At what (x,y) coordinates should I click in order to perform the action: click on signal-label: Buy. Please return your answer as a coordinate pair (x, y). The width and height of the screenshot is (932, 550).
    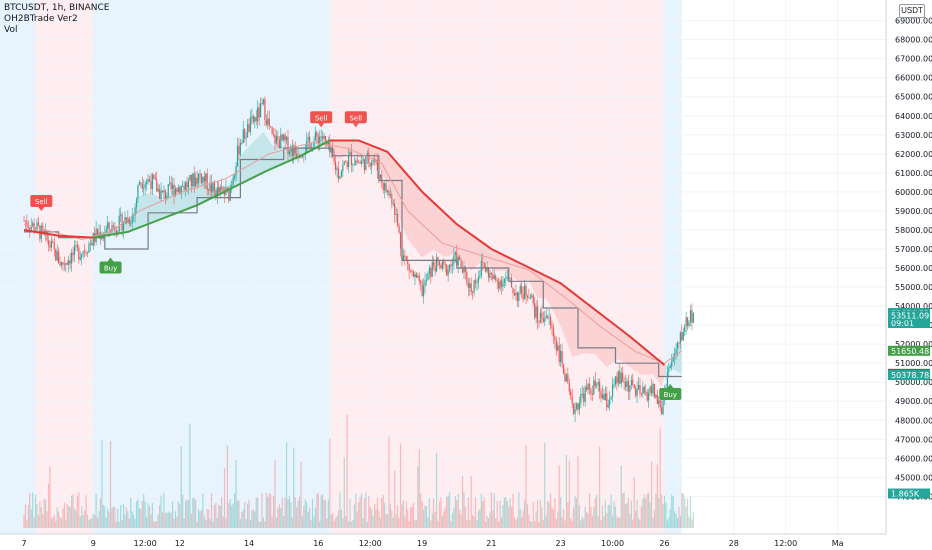
    Looking at the image, I should click on (670, 395).